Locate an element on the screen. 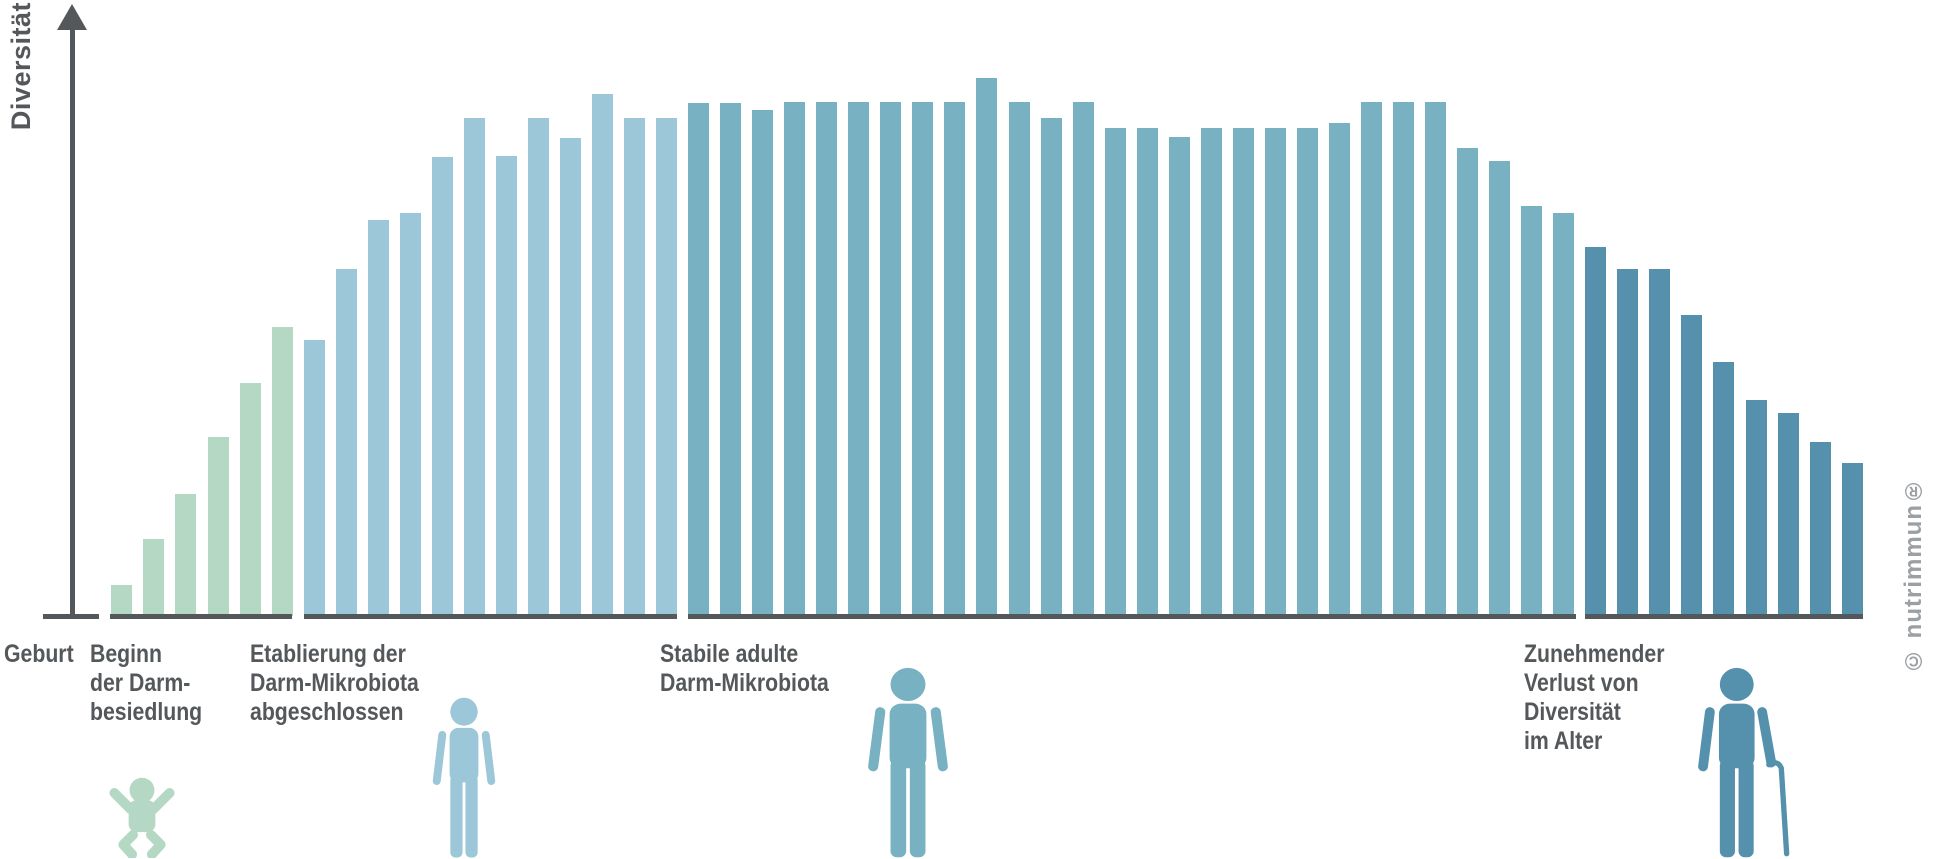 This screenshot has height=859, width=1935. elderly-person-with-cane-icon is located at coordinates (1744, 762).